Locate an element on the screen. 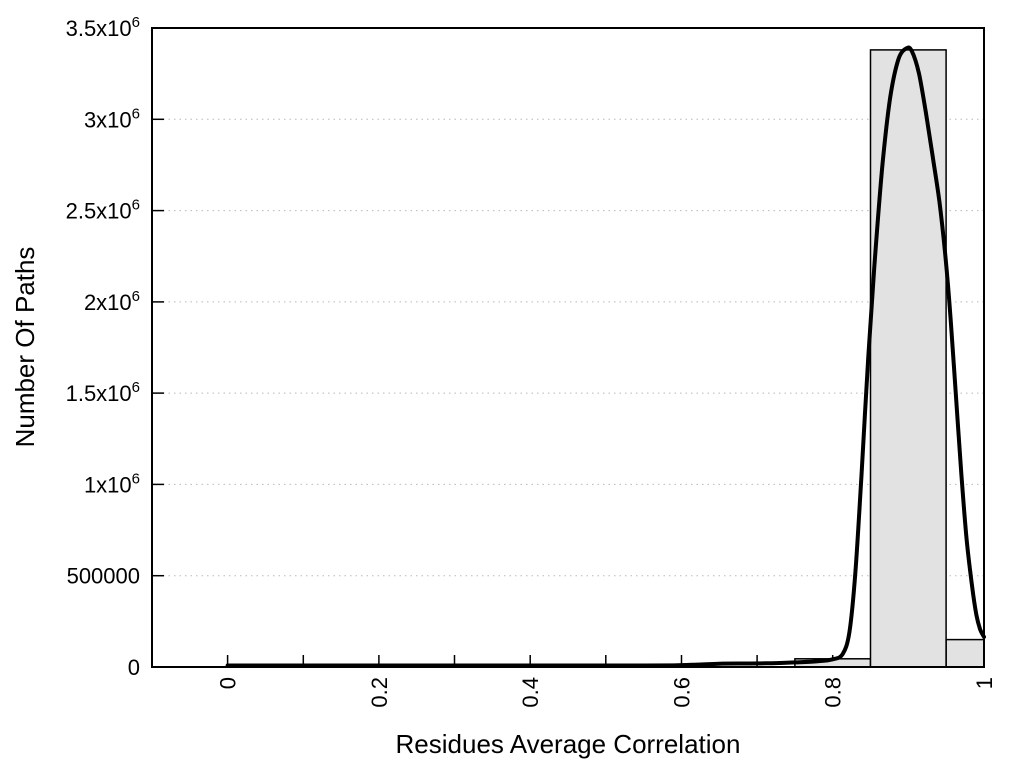 The height and width of the screenshot is (768, 1024). y-axis-title: Number Of Paths is located at coordinates (25, 347).